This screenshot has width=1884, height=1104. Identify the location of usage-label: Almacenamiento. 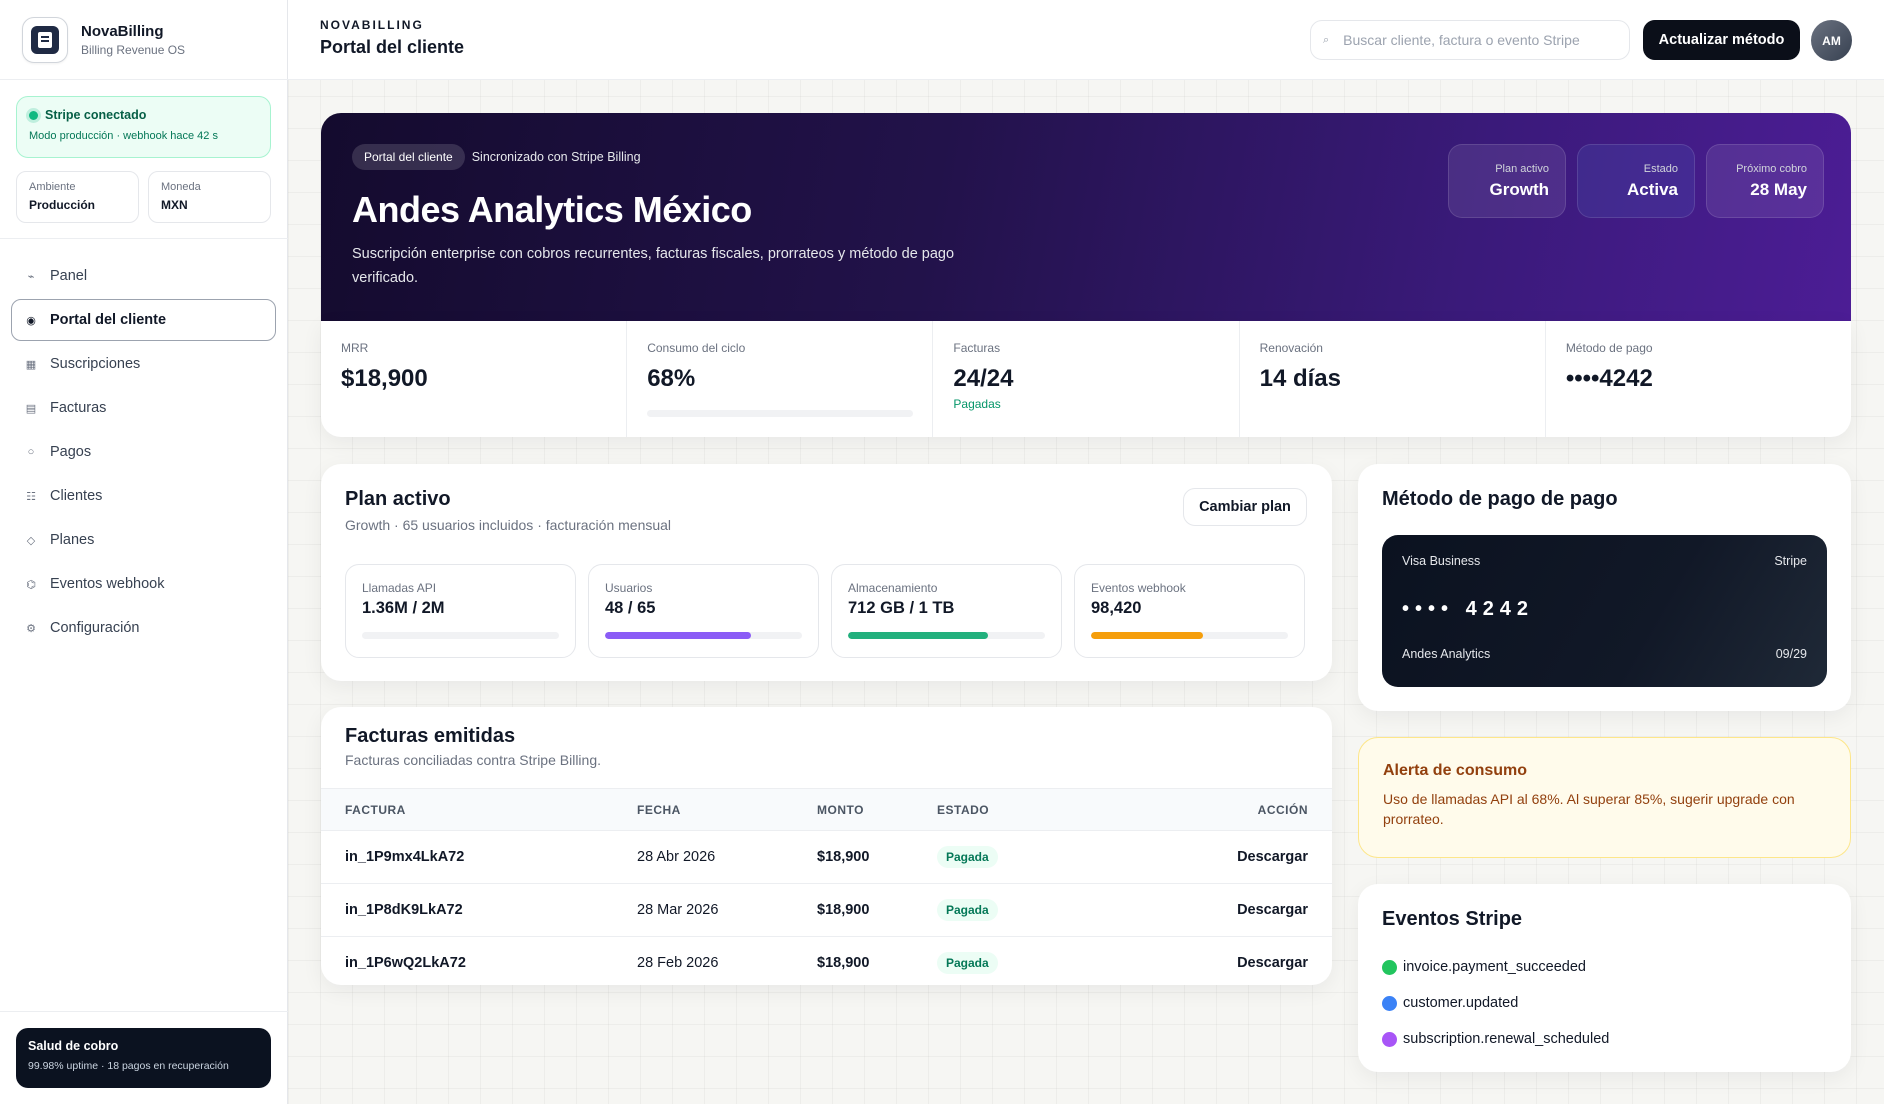
(893, 588).